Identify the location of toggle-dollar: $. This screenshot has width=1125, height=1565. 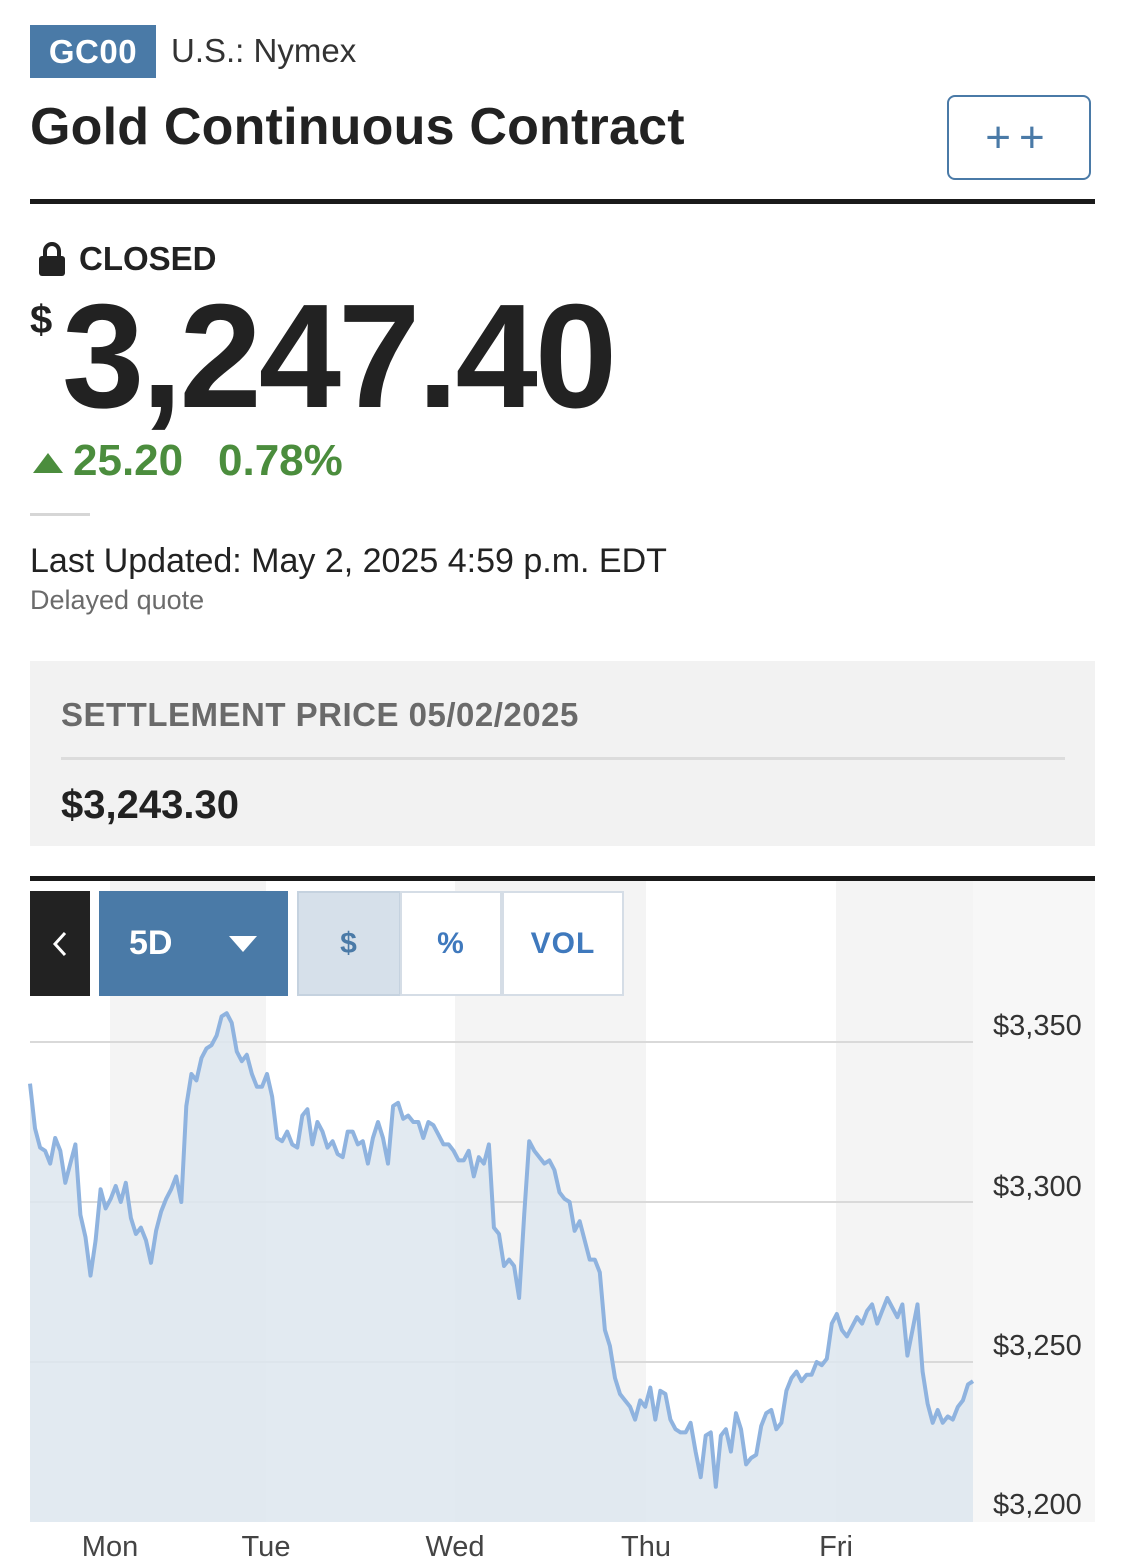
(349, 943).